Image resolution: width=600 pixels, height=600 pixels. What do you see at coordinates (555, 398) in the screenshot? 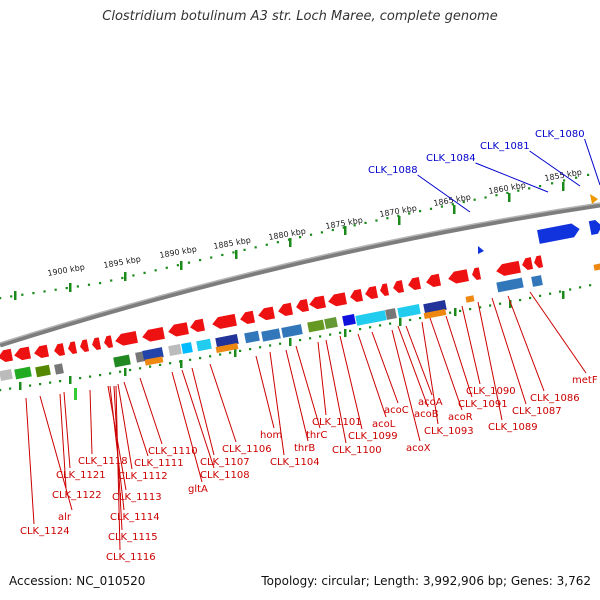
I see `gene-label: CLK_1086` at bounding box center [555, 398].